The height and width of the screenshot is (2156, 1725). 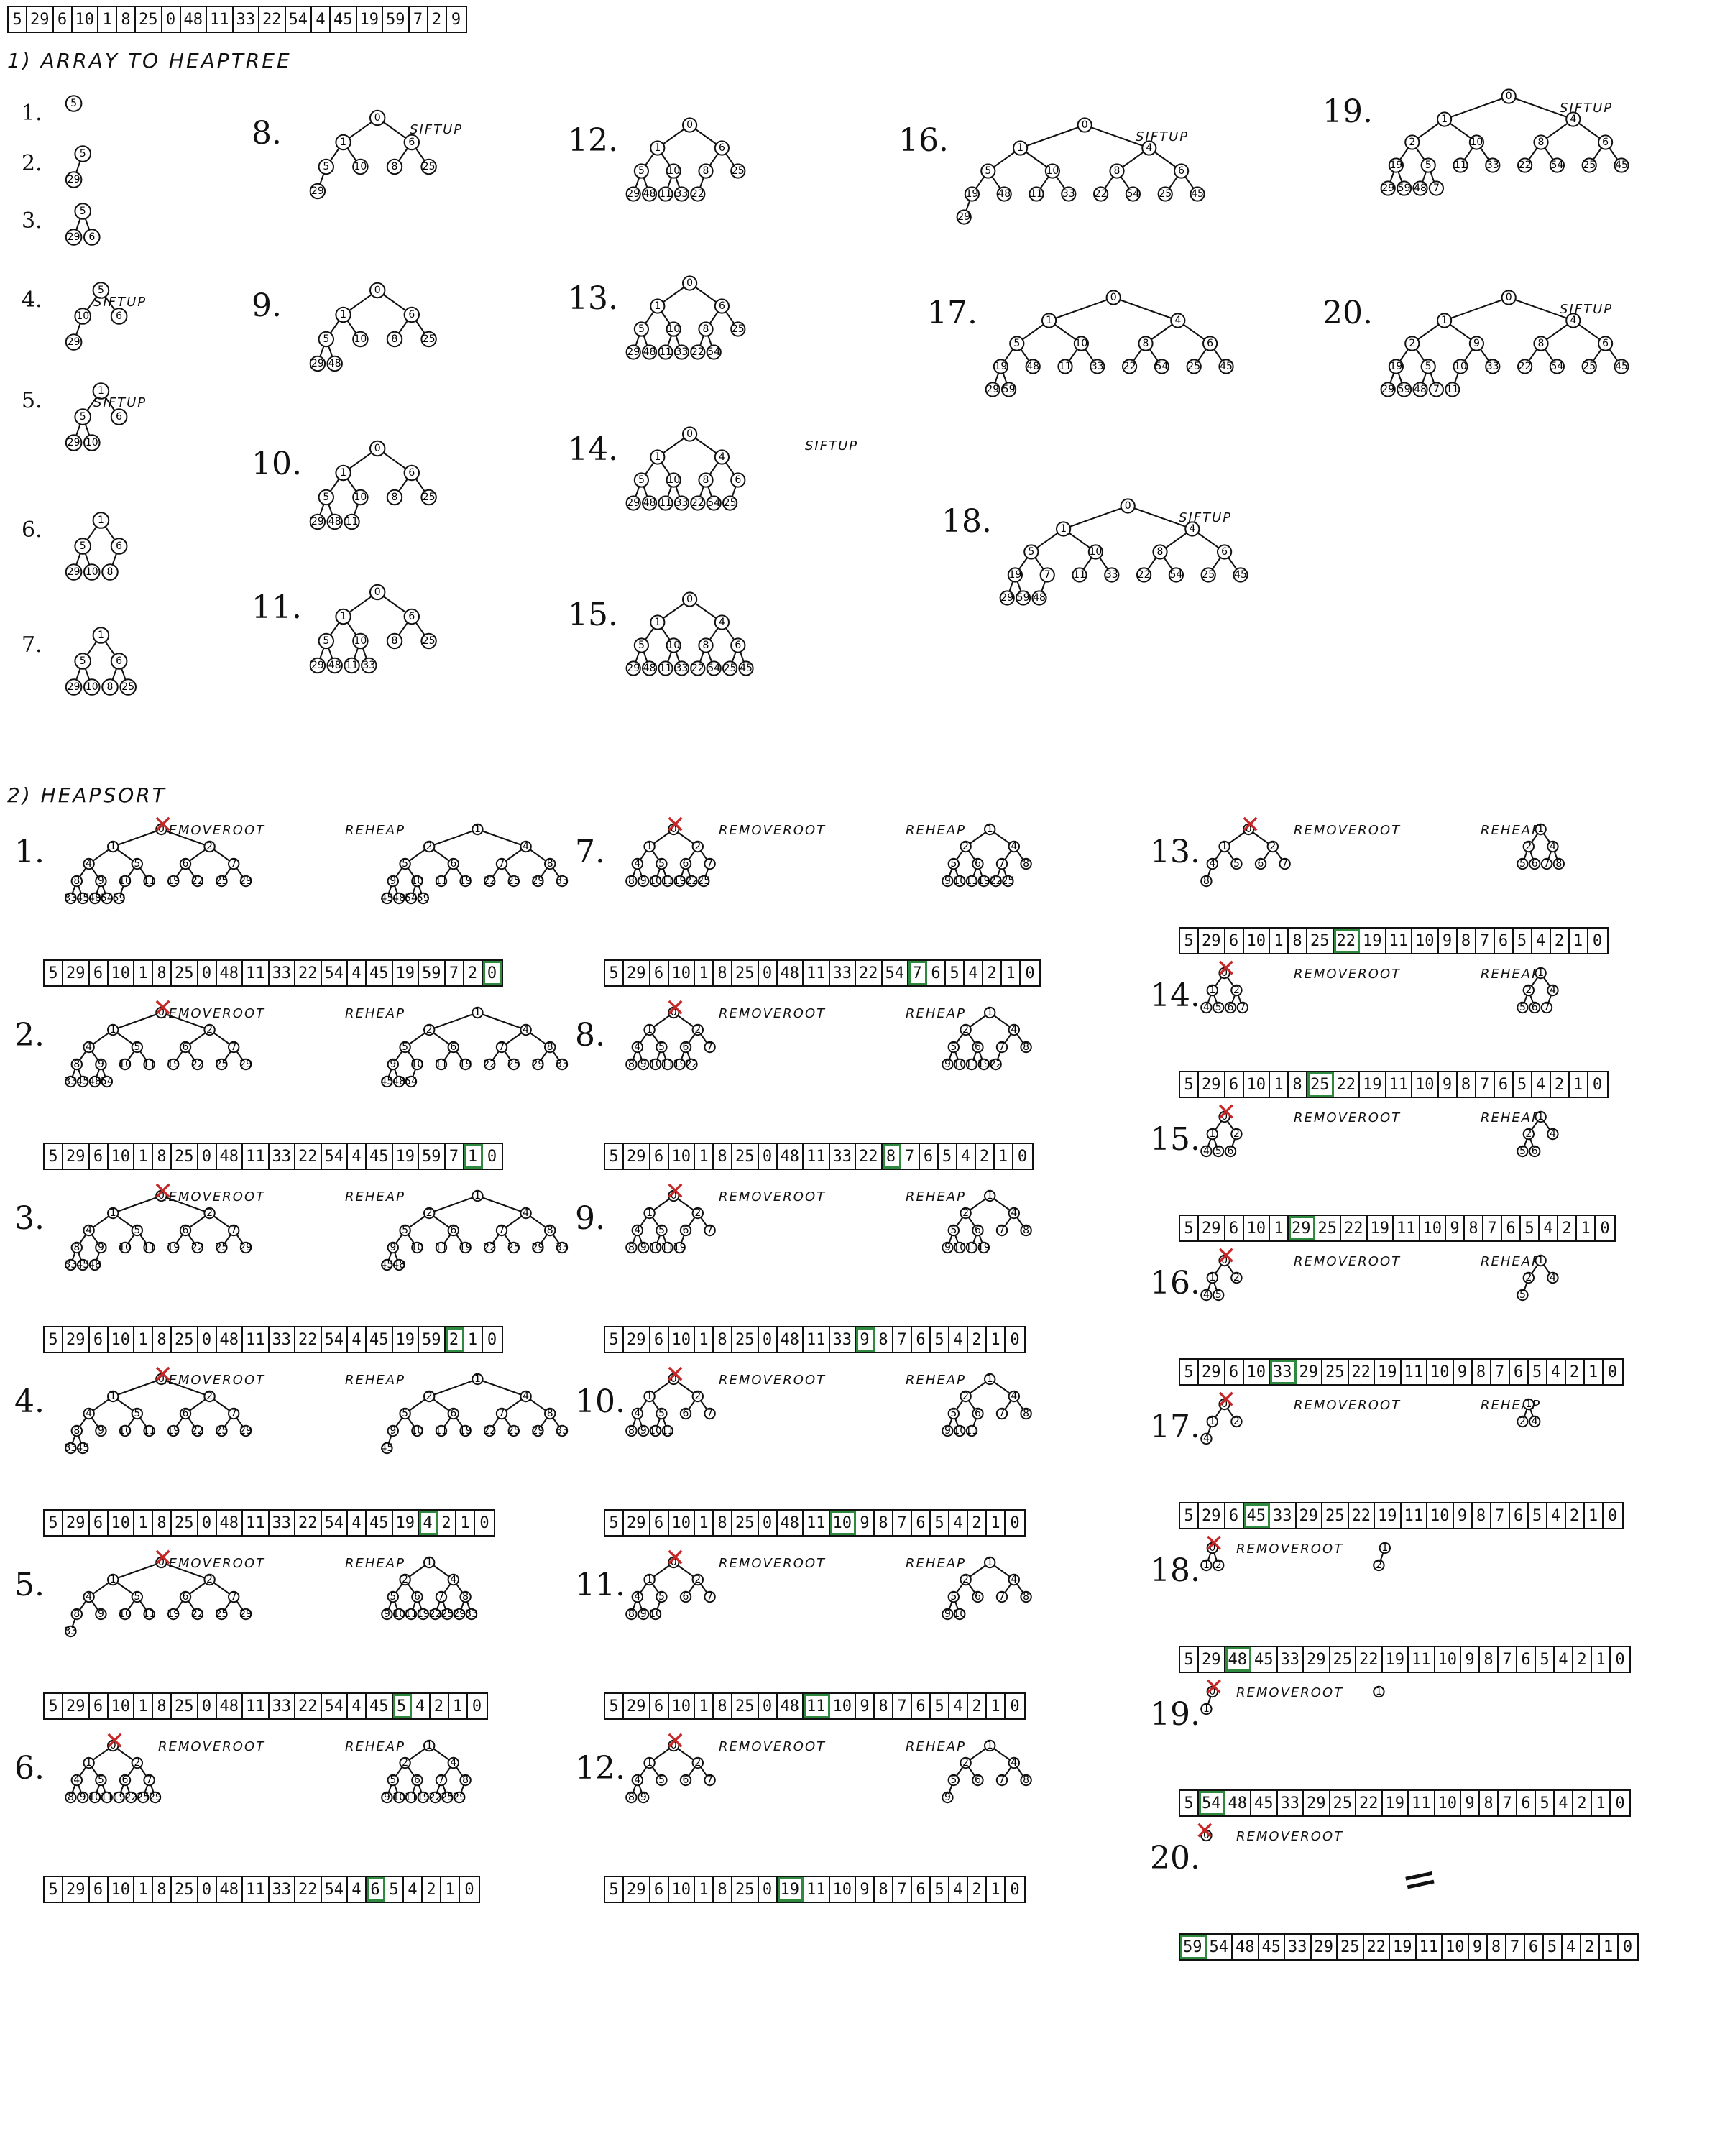 What do you see at coordinates (921, 1706) in the screenshot?
I see `part2-array-cell: 6` at bounding box center [921, 1706].